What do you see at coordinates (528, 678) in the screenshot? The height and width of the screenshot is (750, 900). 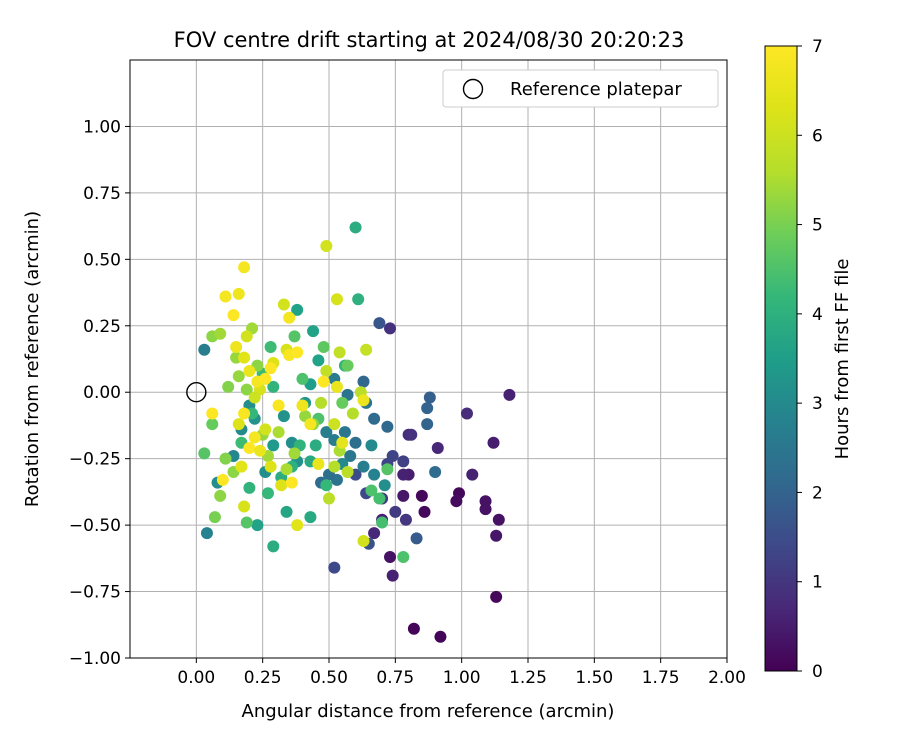 I see `x-tick-label: 1.25` at bounding box center [528, 678].